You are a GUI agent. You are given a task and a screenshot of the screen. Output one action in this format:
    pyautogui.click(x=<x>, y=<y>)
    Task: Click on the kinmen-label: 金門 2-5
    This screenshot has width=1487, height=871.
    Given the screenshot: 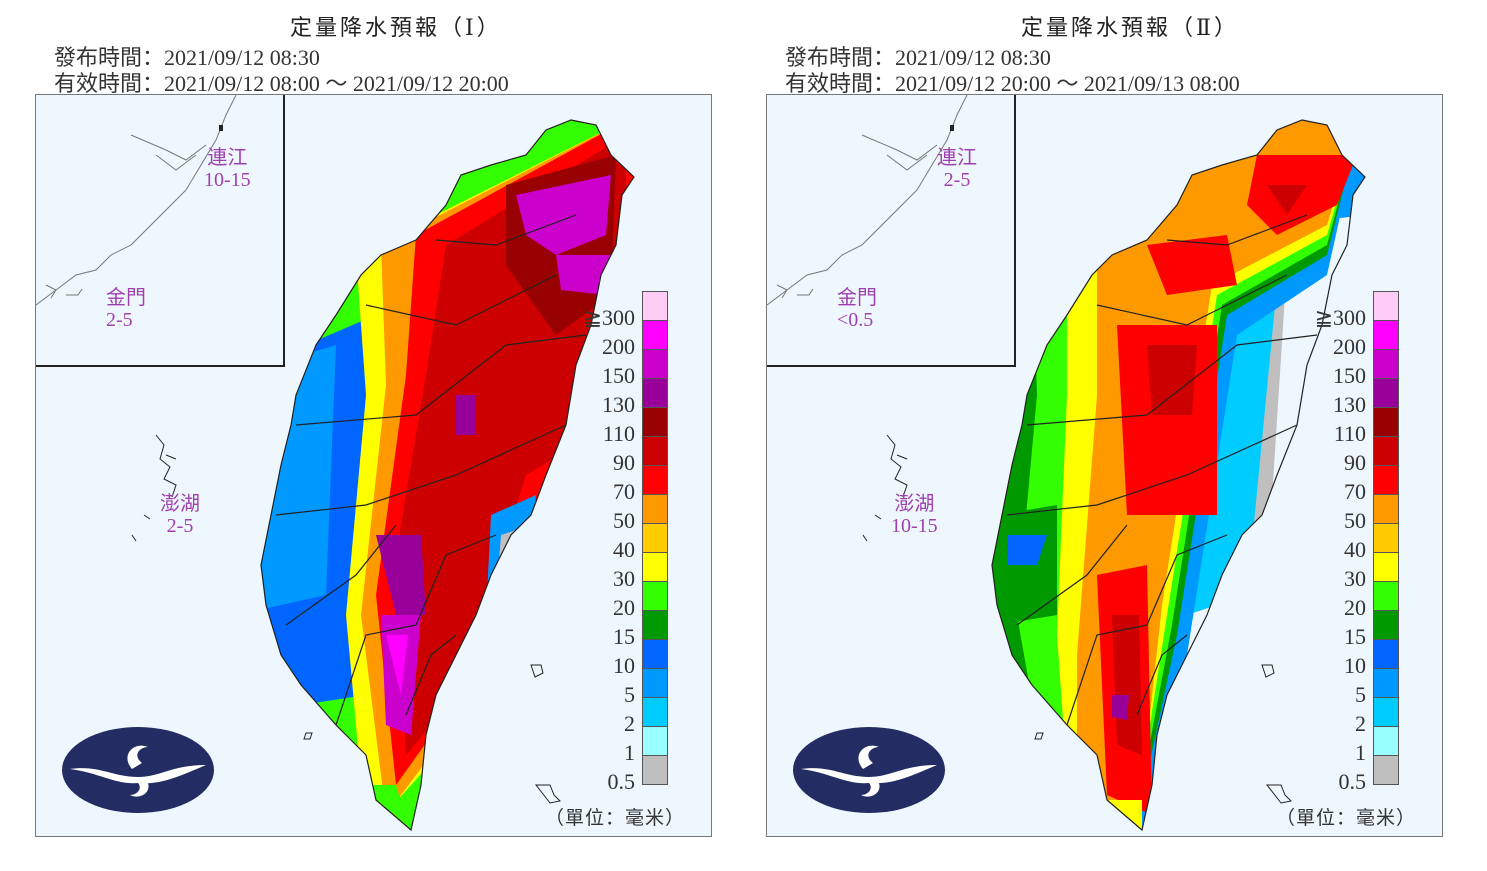 What is the action you would take?
    pyautogui.click(x=126, y=309)
    